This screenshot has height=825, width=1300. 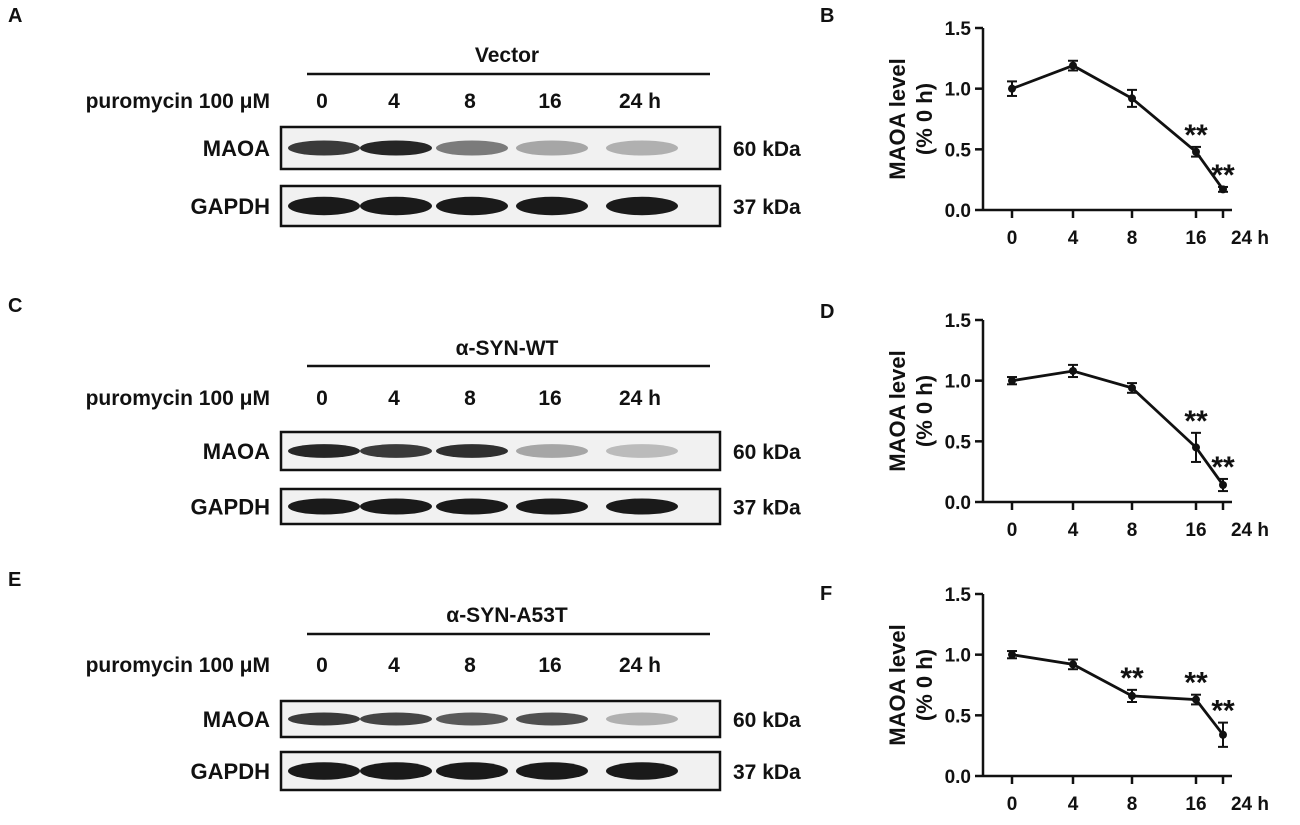 I want to click on panel-letter: E, so click(x=14, y=580).